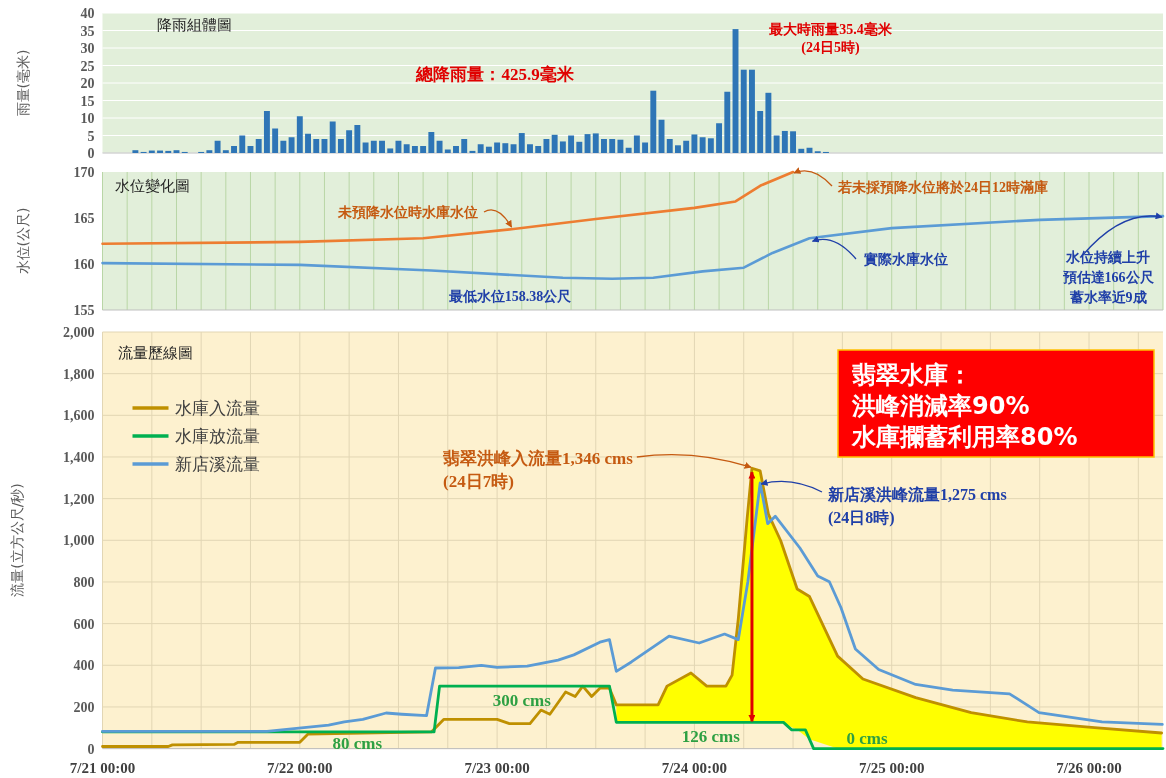  Describe the element at coordinates (84, 218) in the screenshot. I see `y-tick-label: 165` at that location.